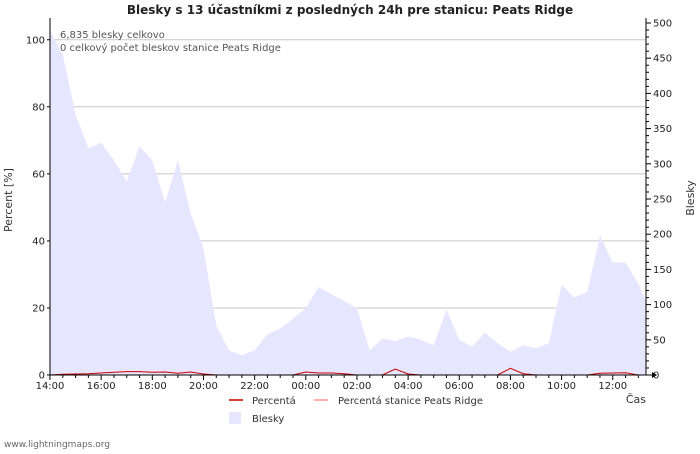 Image resolution: width=700 pixels, height=454 pixels. What do you see at coordinates (459, 386) in the screenshot?
I see `x-tick-label: 06:00` at bounding box center [459, 386].